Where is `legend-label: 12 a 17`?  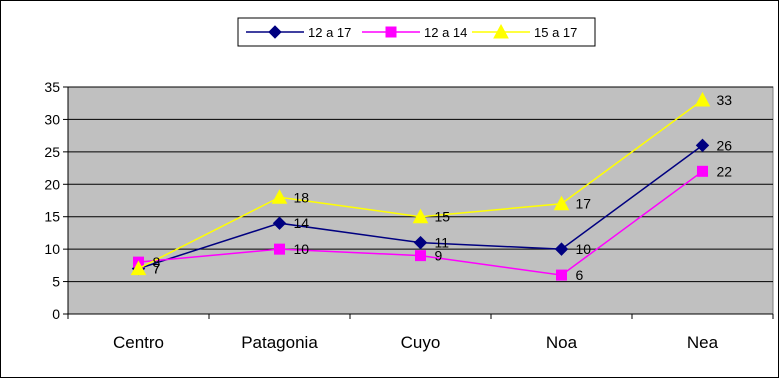 legend-label: 12 a 17 is located at coordinates (329, 32).